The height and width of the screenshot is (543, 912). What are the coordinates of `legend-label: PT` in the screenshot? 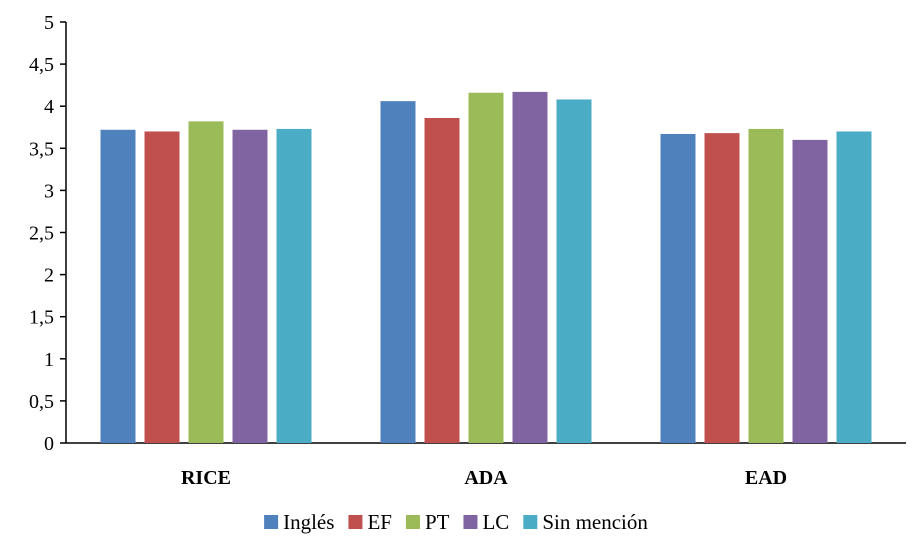 It's located at (437, 522).